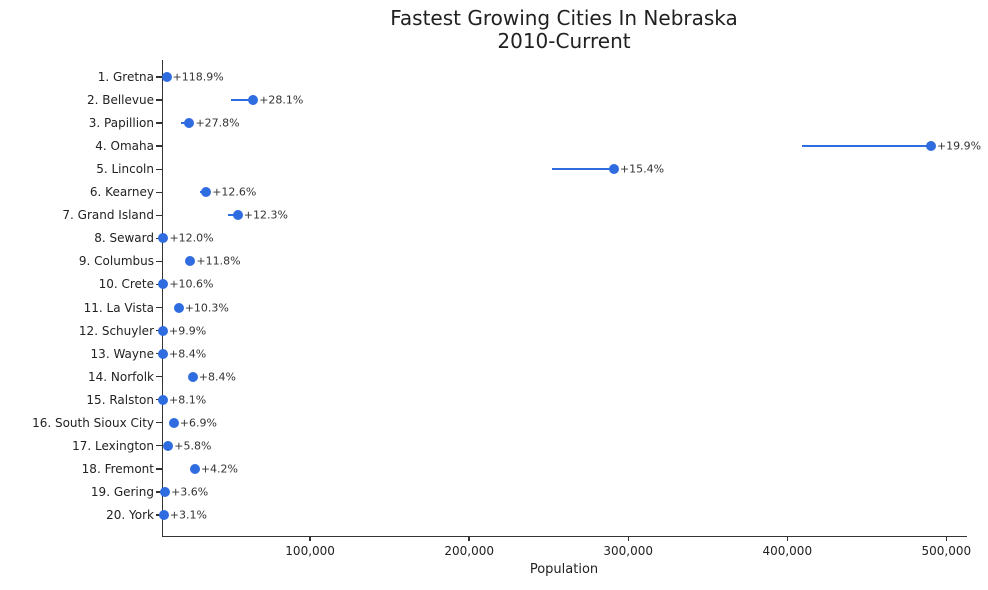  What do you see at coordinates (121, 123) in the screenshot?
I see `city-label: 3. Papillion` at bounding box center [121, 123].